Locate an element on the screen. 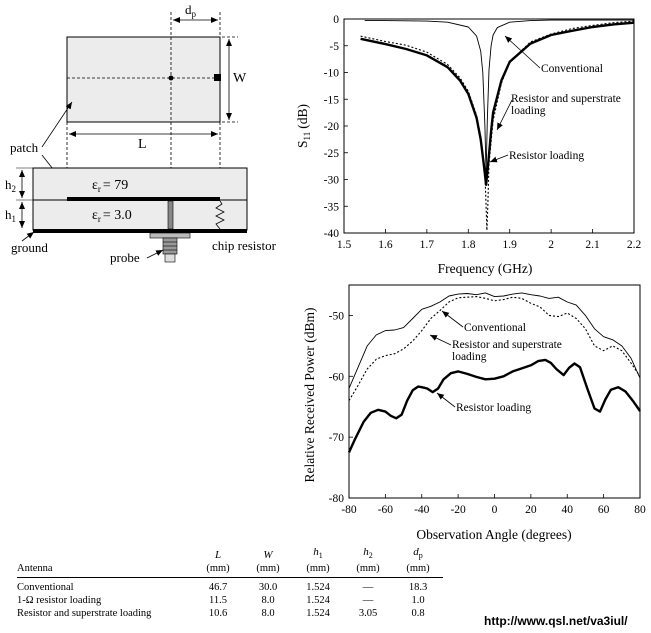  s11-x-tick-label: 1.8 is located at coordinates (468, 245).